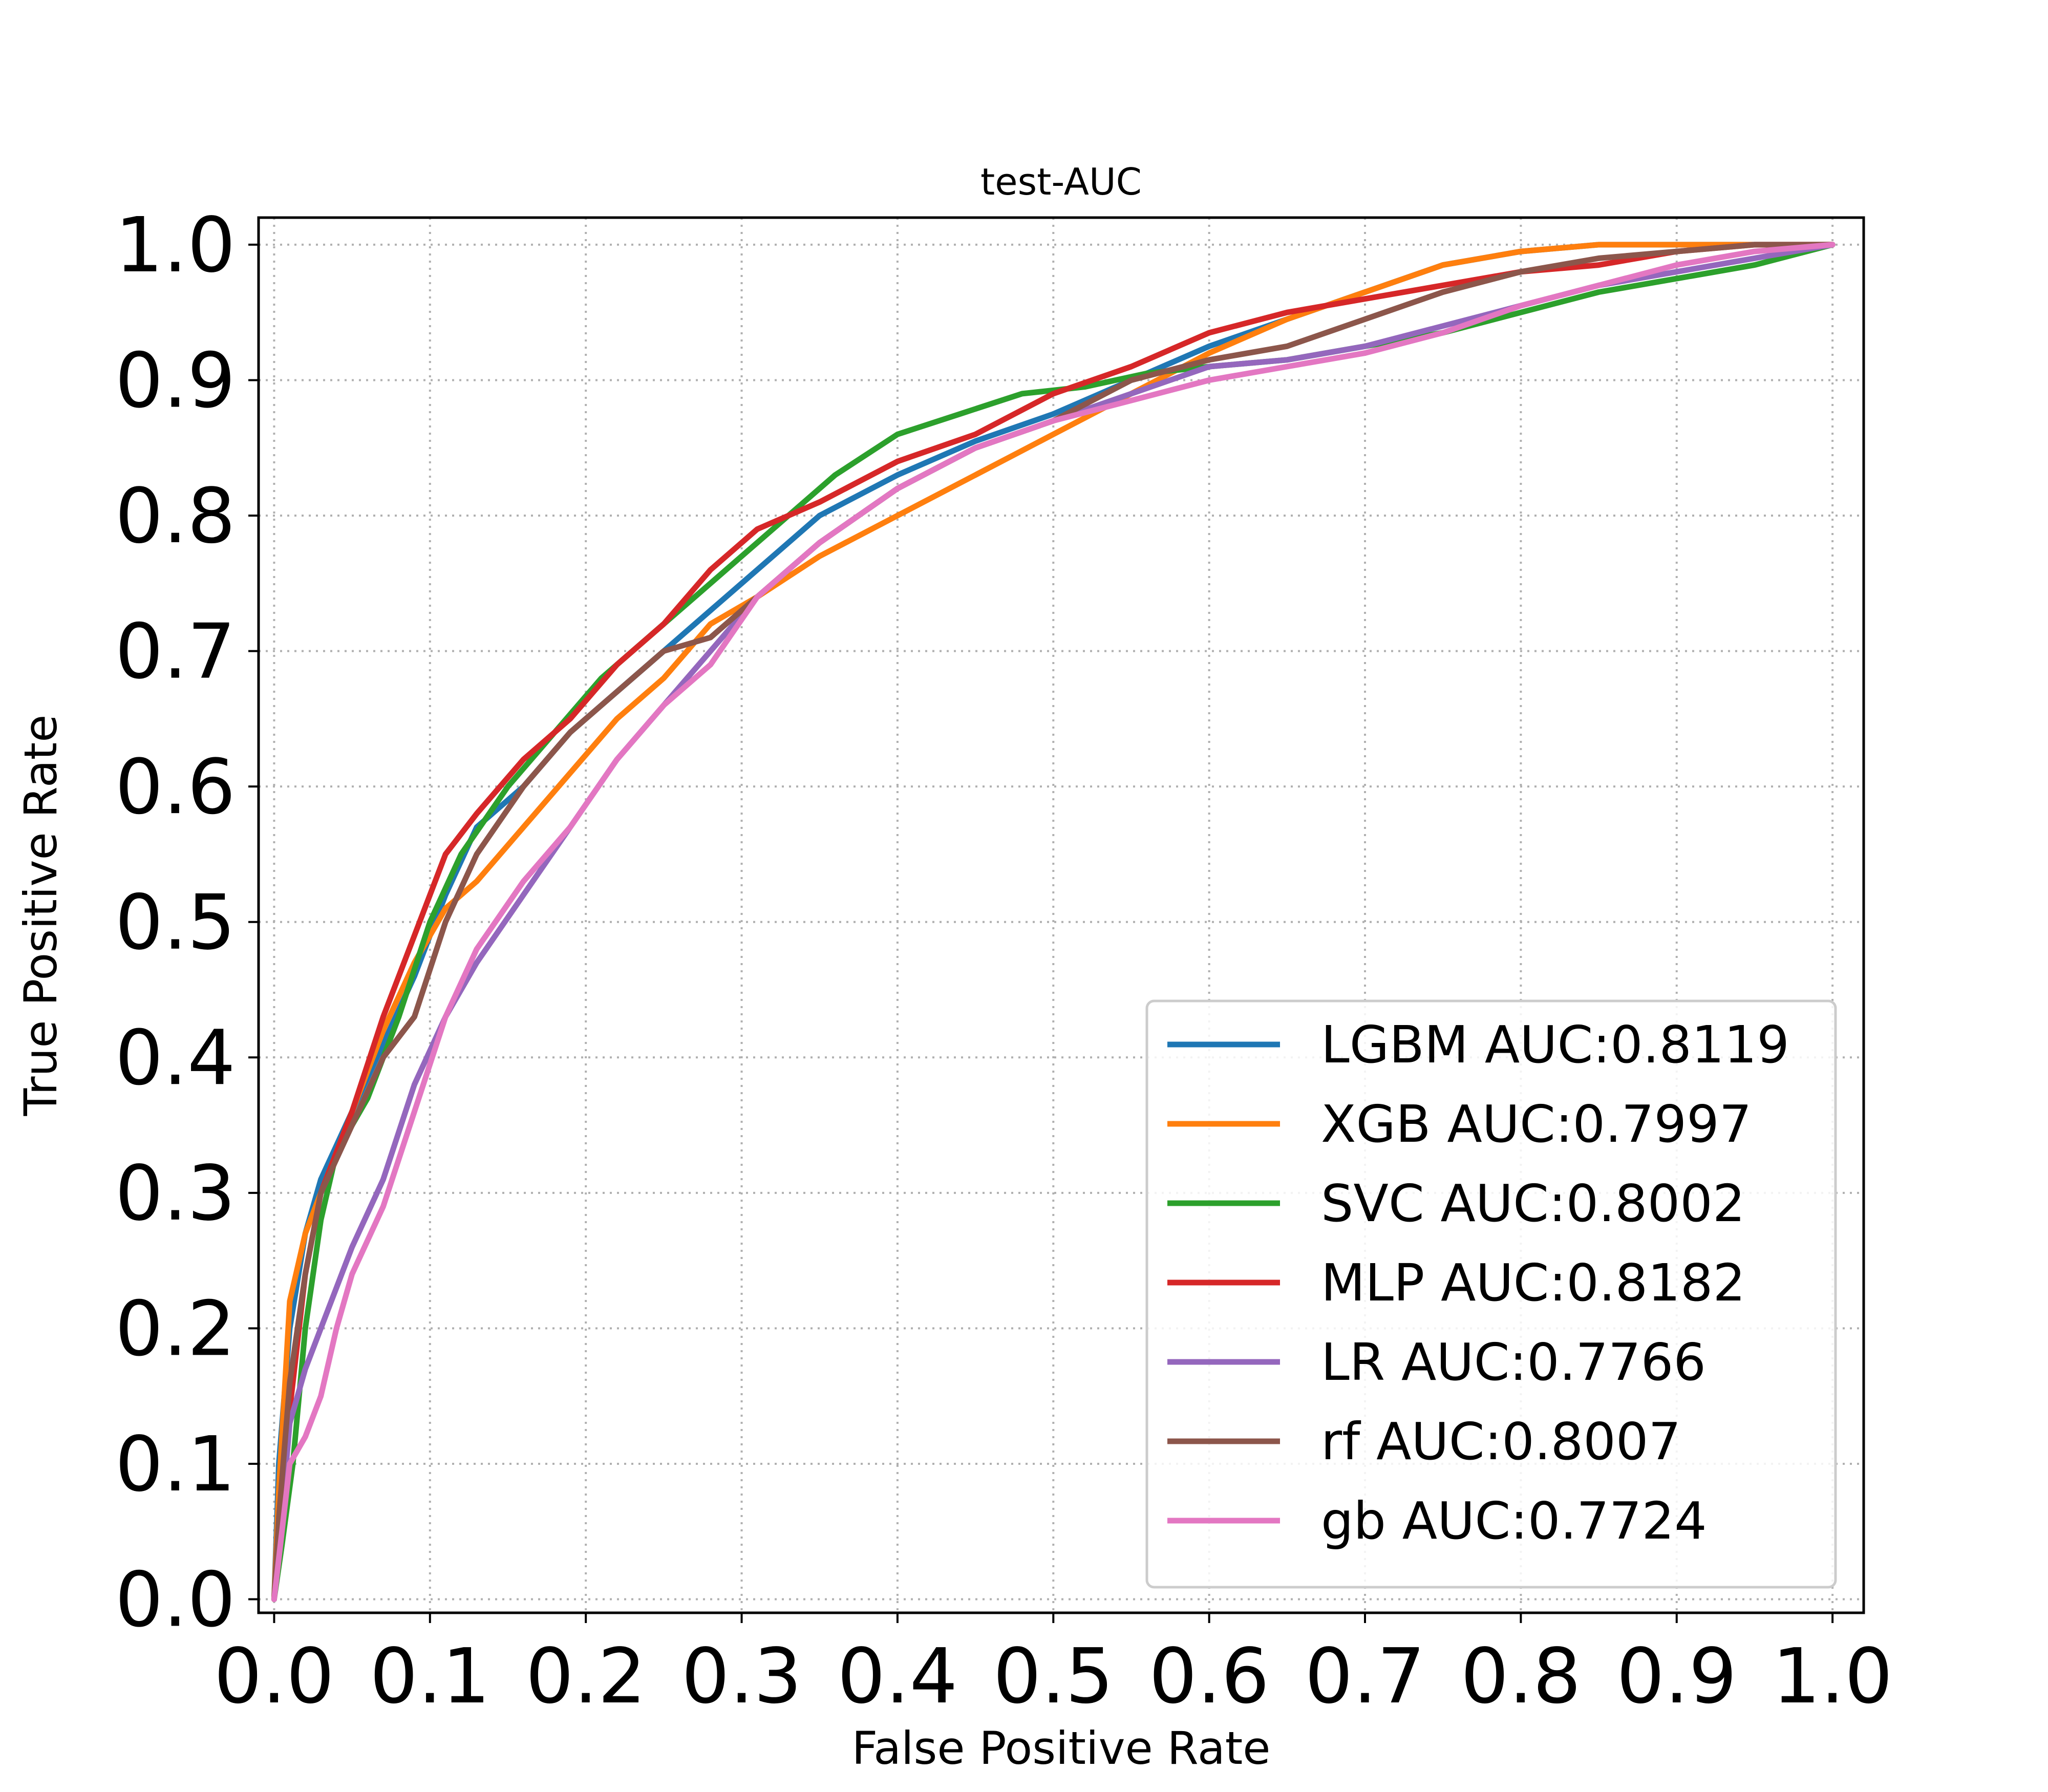 This screenshot has width=2048, height=1792. What do you see at coordinates (175, 652) in the screenshot?
I see `y-tick-label: 0.7` at bounding box center [175, 652].